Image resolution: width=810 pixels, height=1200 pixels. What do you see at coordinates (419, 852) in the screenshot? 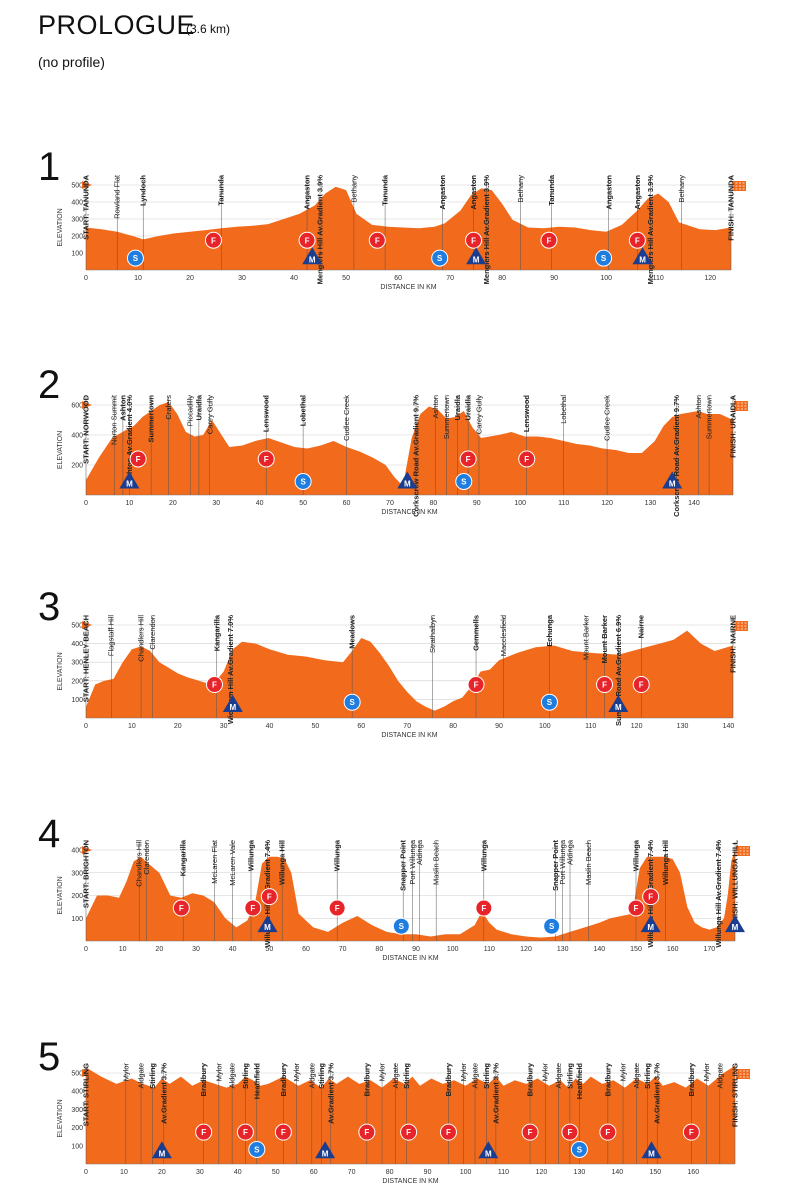
I see `stage4-waypoint-label: Aldinga` at bounding box center [419, 852].